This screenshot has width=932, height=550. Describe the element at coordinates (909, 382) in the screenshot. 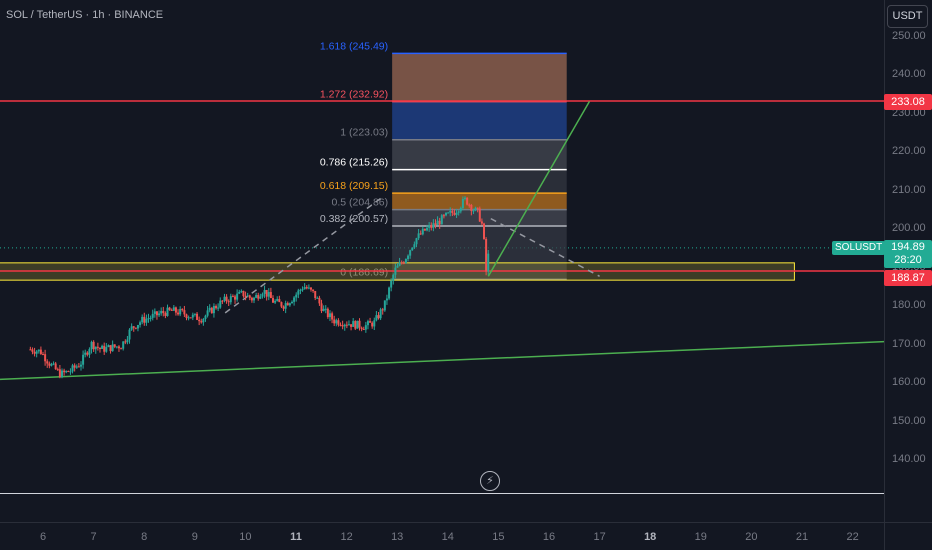

I see `price-tick: 160.00` at that location.